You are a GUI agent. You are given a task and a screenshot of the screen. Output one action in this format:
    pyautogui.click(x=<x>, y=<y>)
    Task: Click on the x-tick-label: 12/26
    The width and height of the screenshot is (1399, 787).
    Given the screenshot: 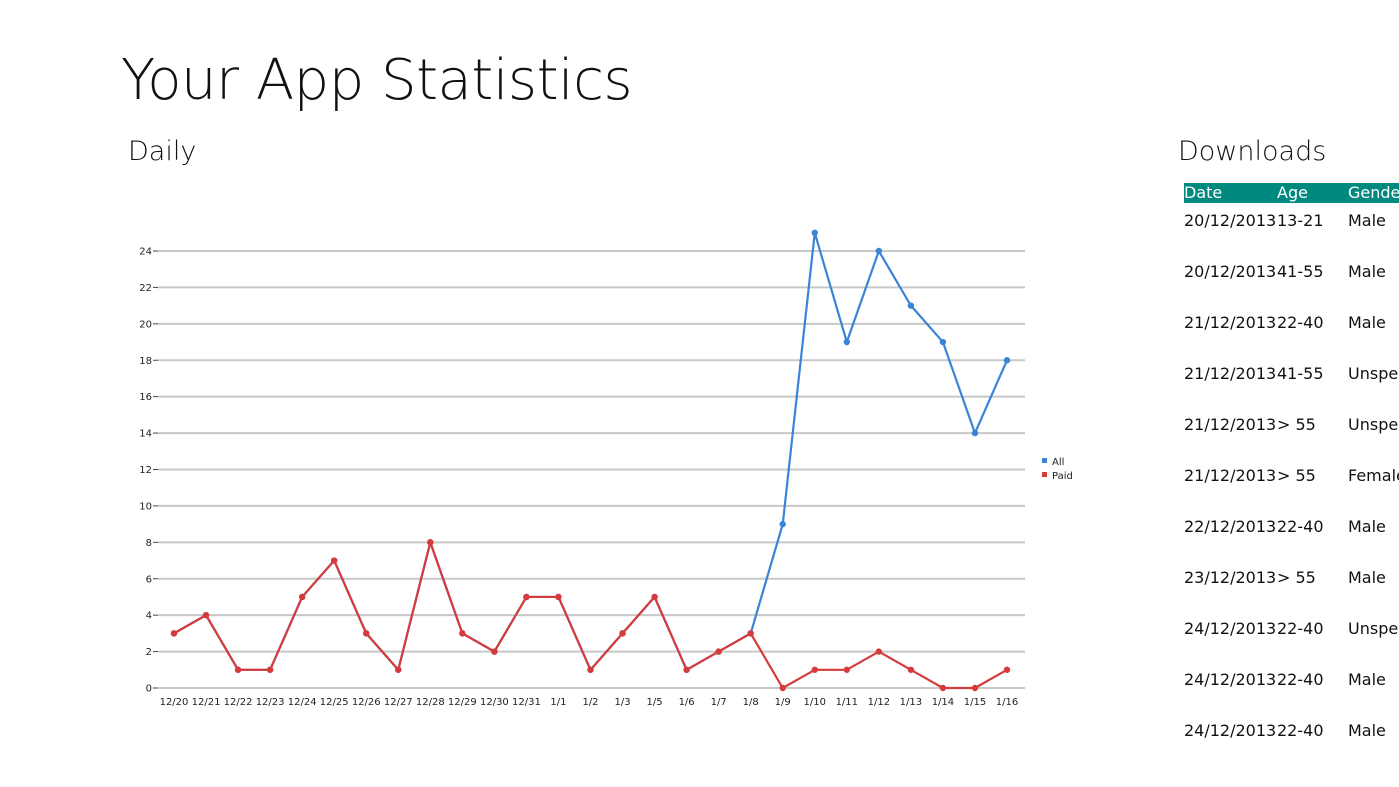 What is the action you would take?
    pyautogui.click(x=366, y=702)
    